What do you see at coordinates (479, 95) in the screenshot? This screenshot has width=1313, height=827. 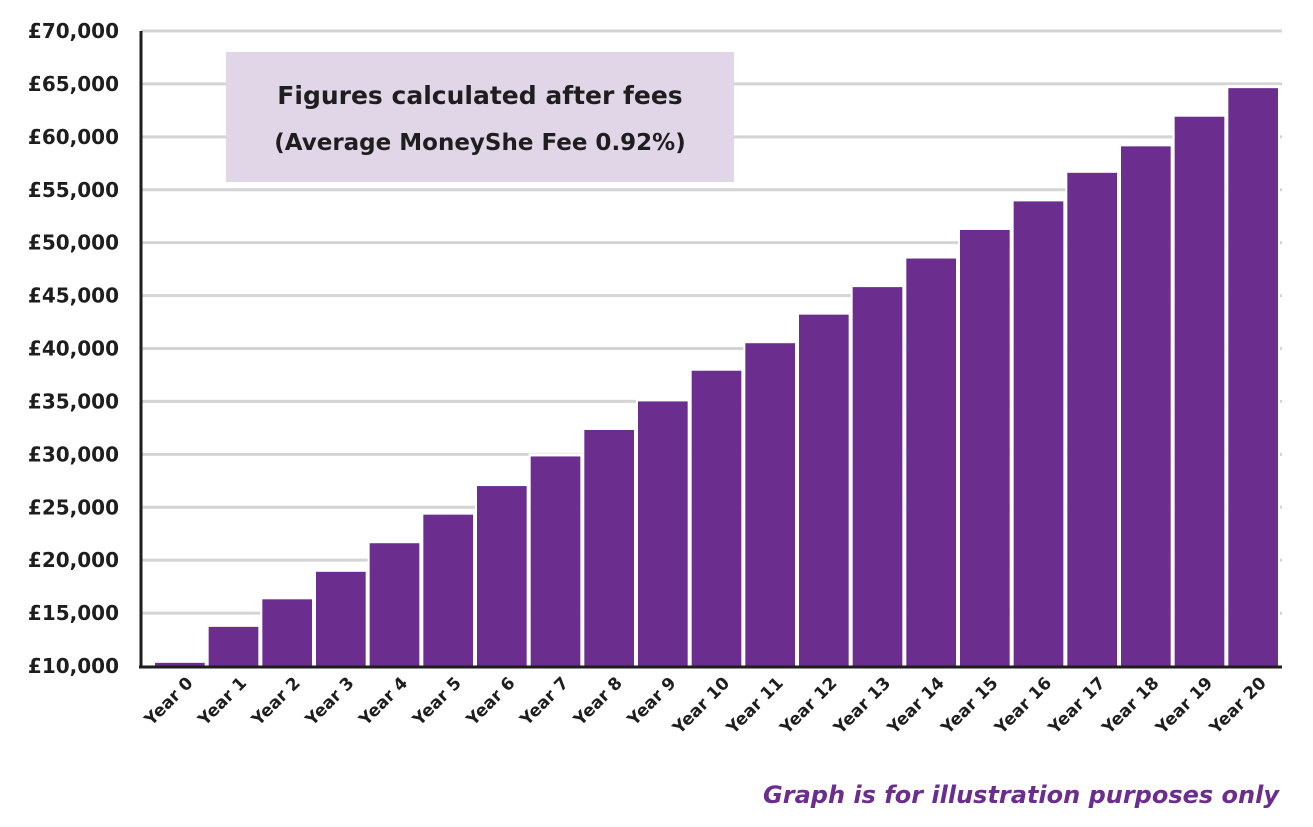 I see `fee-note-title: Figures calculated after fees` at bounding box center [479, 95].